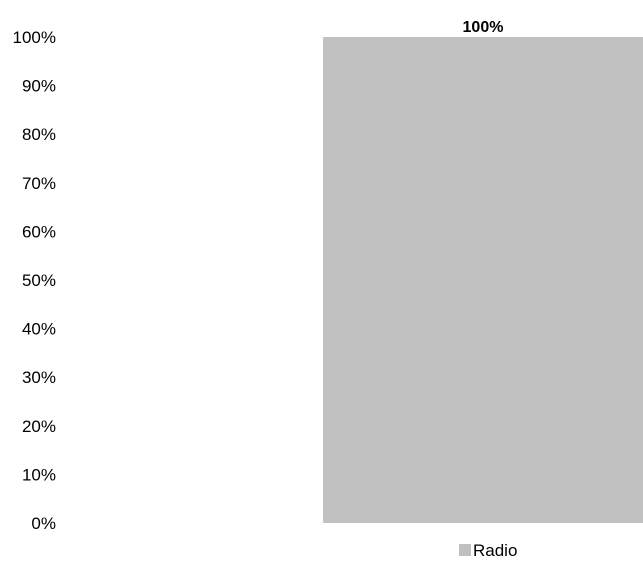 The image size is (643, 566). I want to click on y-tick-label: 80%, so click(39, 134).